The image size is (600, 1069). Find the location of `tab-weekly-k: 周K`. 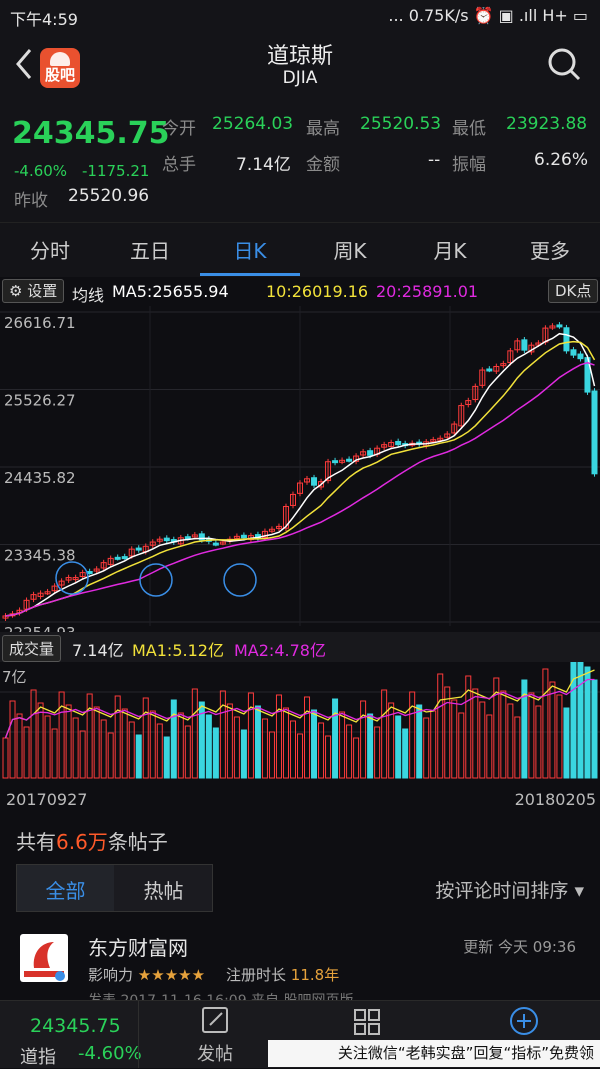

tab-weekly-k: 周K is located at coordinates (350, 251).